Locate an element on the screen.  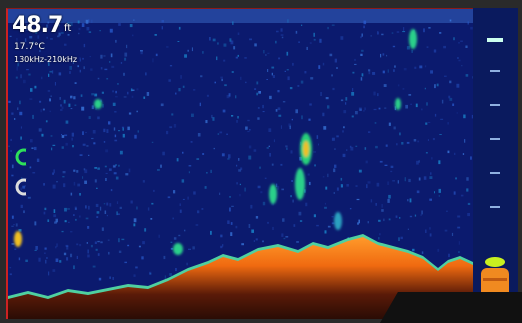
zoom-icon is located at coordinates (24, 187).